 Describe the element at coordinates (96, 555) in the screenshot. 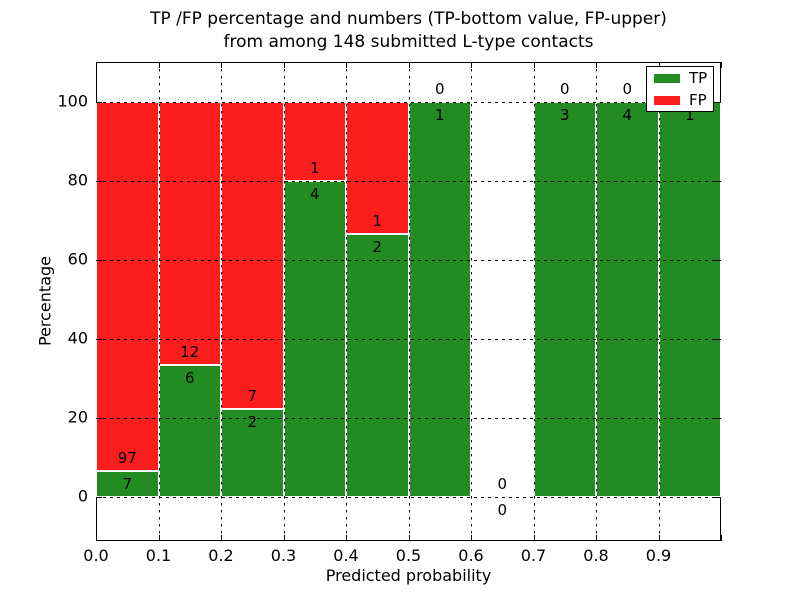

I see `x-tick-label-0: 0.0` at that location.